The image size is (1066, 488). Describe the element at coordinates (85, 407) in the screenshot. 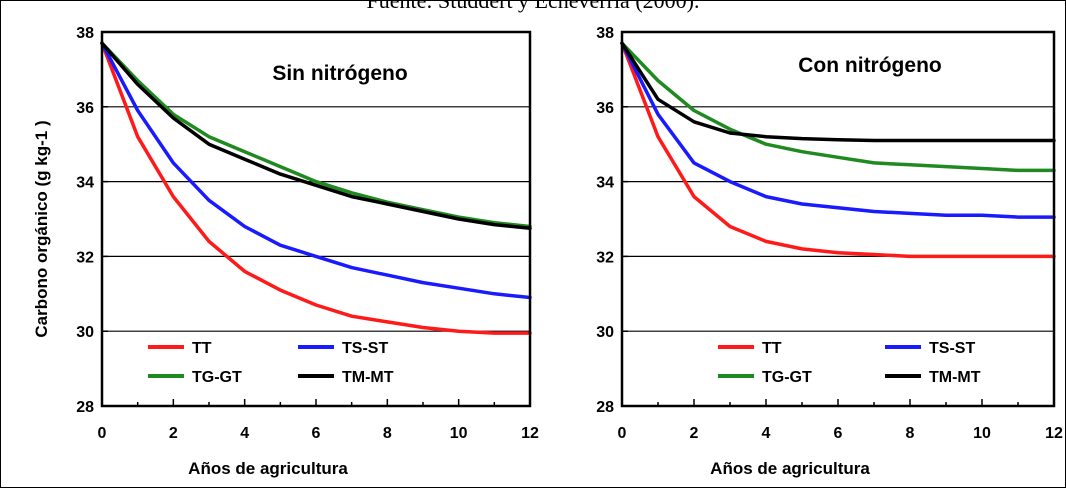

I see `panel1-ytick-label: 28` at that location.